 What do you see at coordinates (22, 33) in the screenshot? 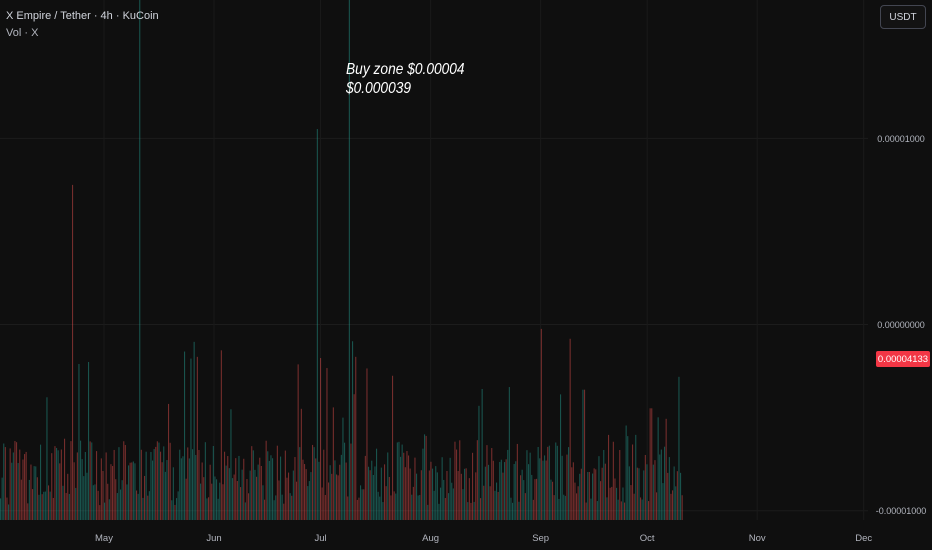
I see `volume-indicator-label: Vol · X` at bounding box center [22, 33].